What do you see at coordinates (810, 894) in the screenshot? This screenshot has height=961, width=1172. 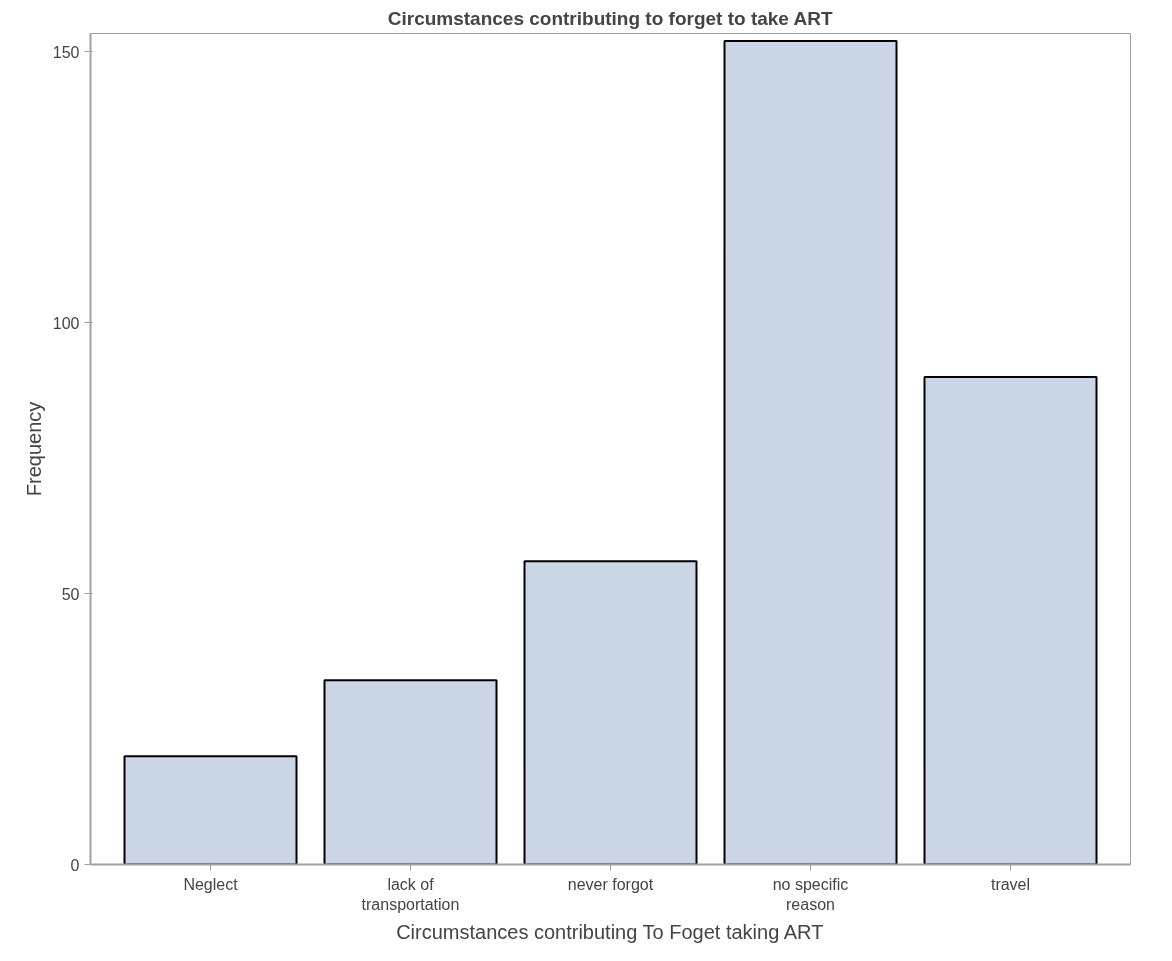 I see `x-tick-label: no specific reason` at bounding box center [810, 894].